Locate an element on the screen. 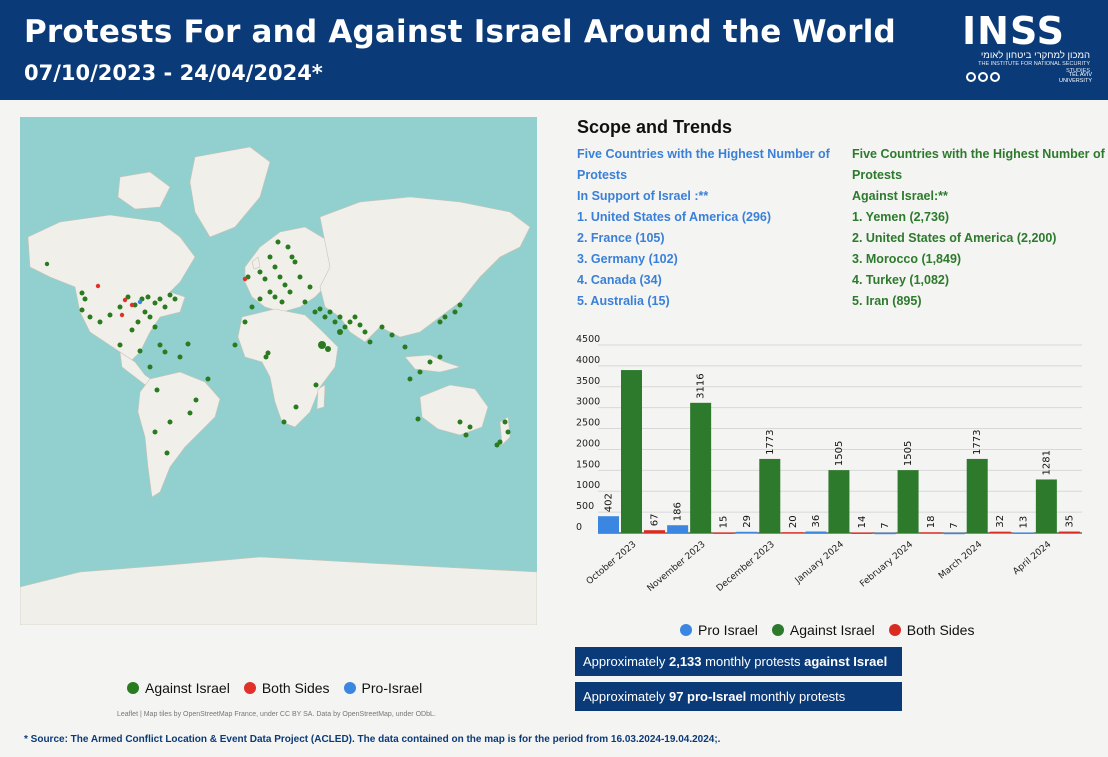 This screenshot has width=1108, height=757. x-tick-label: October 2023 is located at coordinates (612, 563).